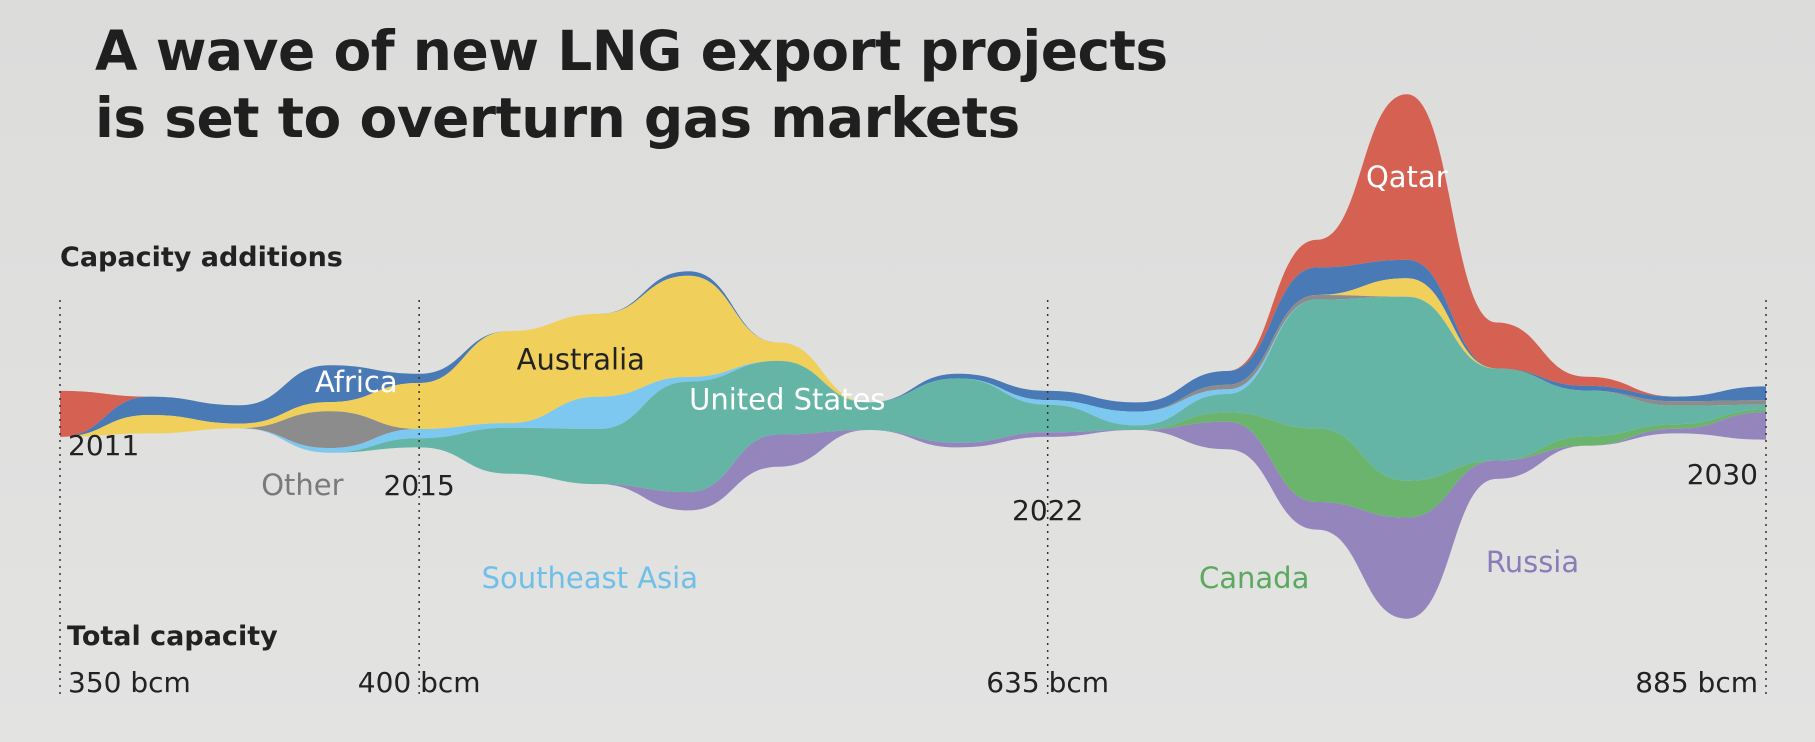 This screenshot has height=742, width=1815. What do you see at coordinates (787, 400) in the screenshot?
I see `series-label-united-states: United States` at bounding box center [787, 400].